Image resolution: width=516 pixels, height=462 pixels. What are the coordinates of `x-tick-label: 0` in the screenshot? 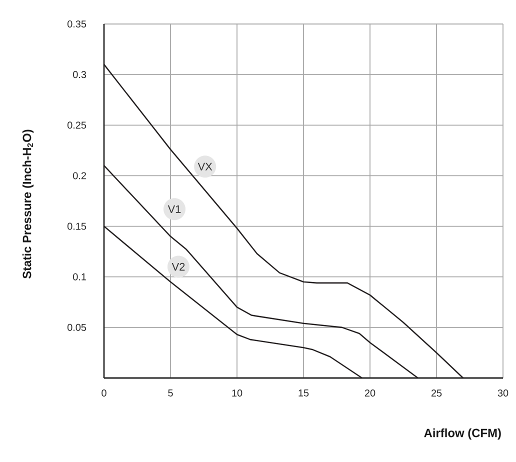 It's located at (104, 393).